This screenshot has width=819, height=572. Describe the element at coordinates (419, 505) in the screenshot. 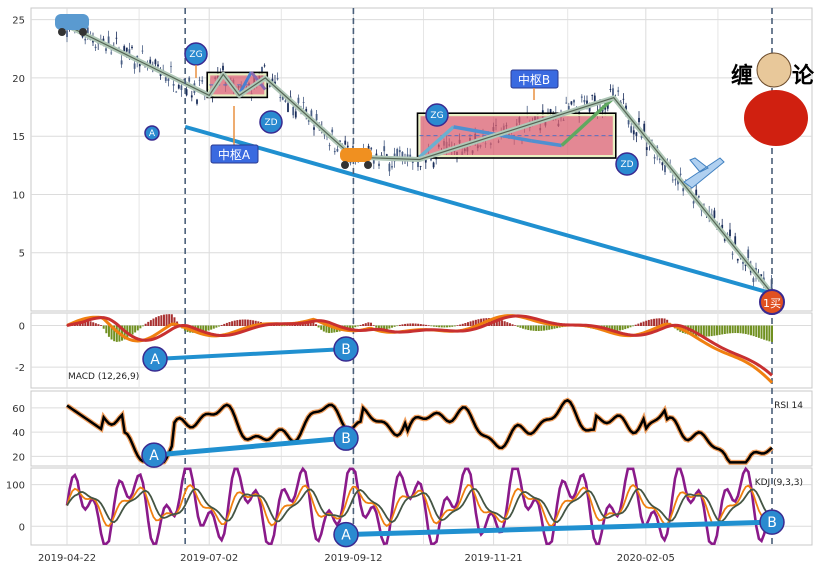

I see `kdj-d-line` at that location.